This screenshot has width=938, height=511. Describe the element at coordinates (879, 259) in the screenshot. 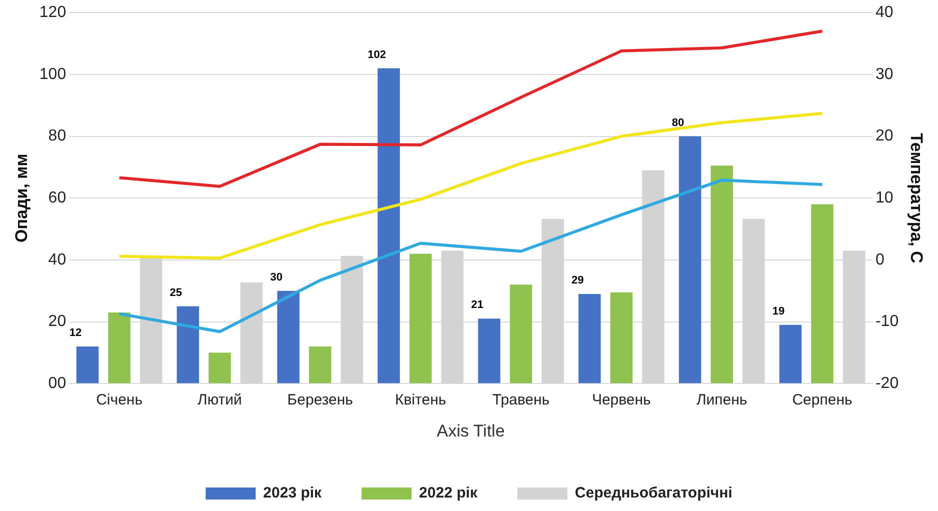

I see `y2-tick-label: 0` at that location.